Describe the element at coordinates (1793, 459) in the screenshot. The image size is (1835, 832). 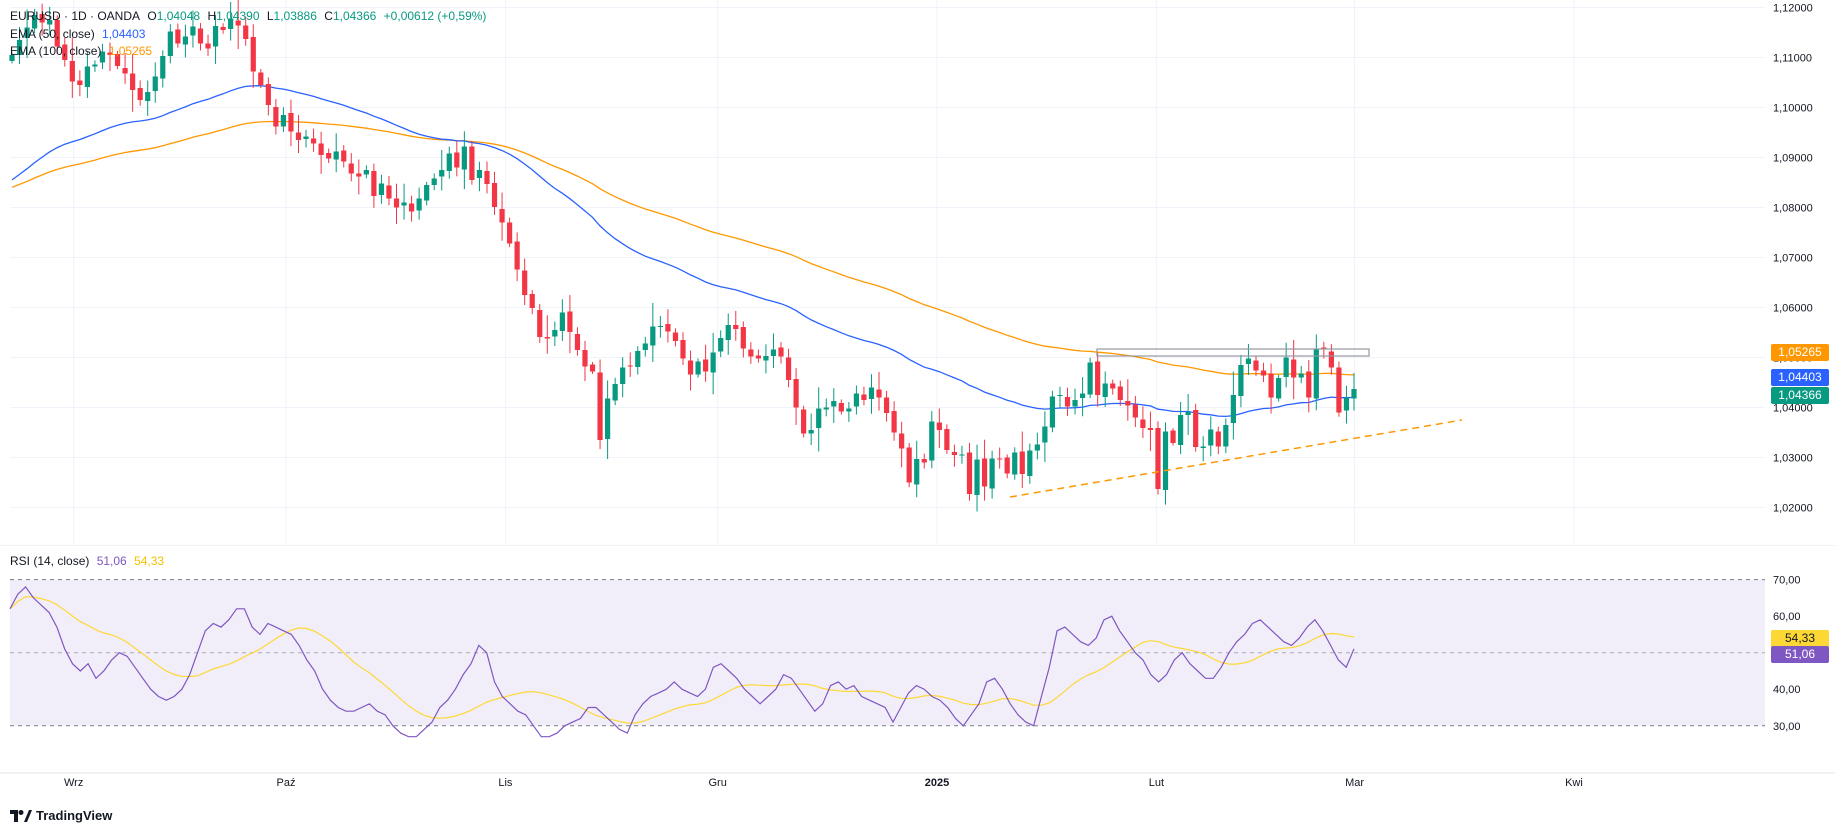
I see `price-tick-label: 1,03000` at that location.